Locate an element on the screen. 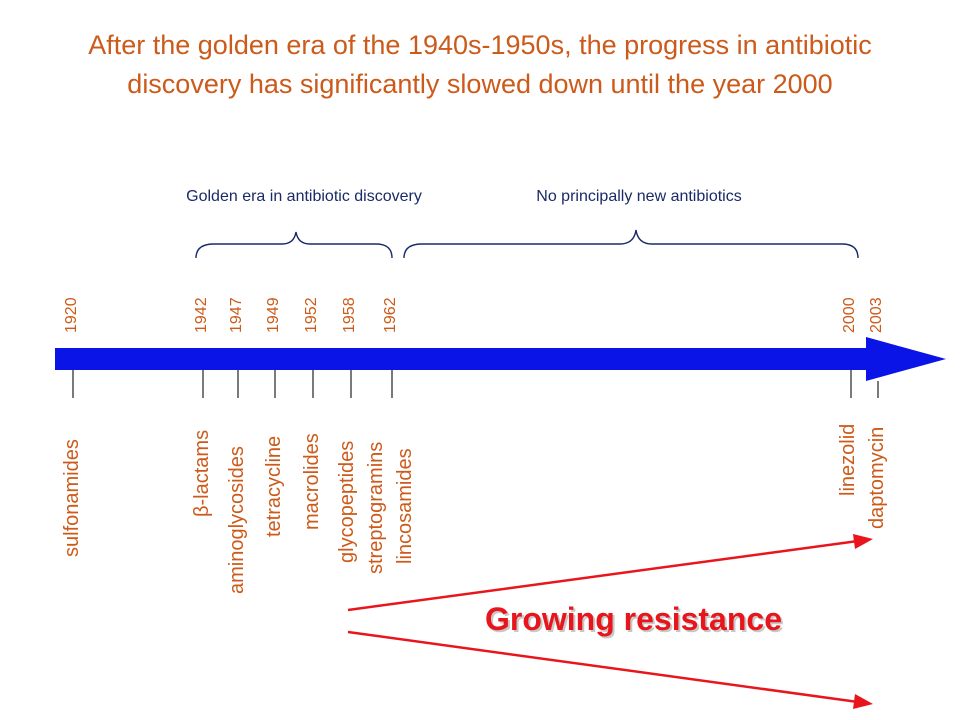 This screenshot has height=720, width=960. year-1952: 1952 is located at coordinates (311, 315).